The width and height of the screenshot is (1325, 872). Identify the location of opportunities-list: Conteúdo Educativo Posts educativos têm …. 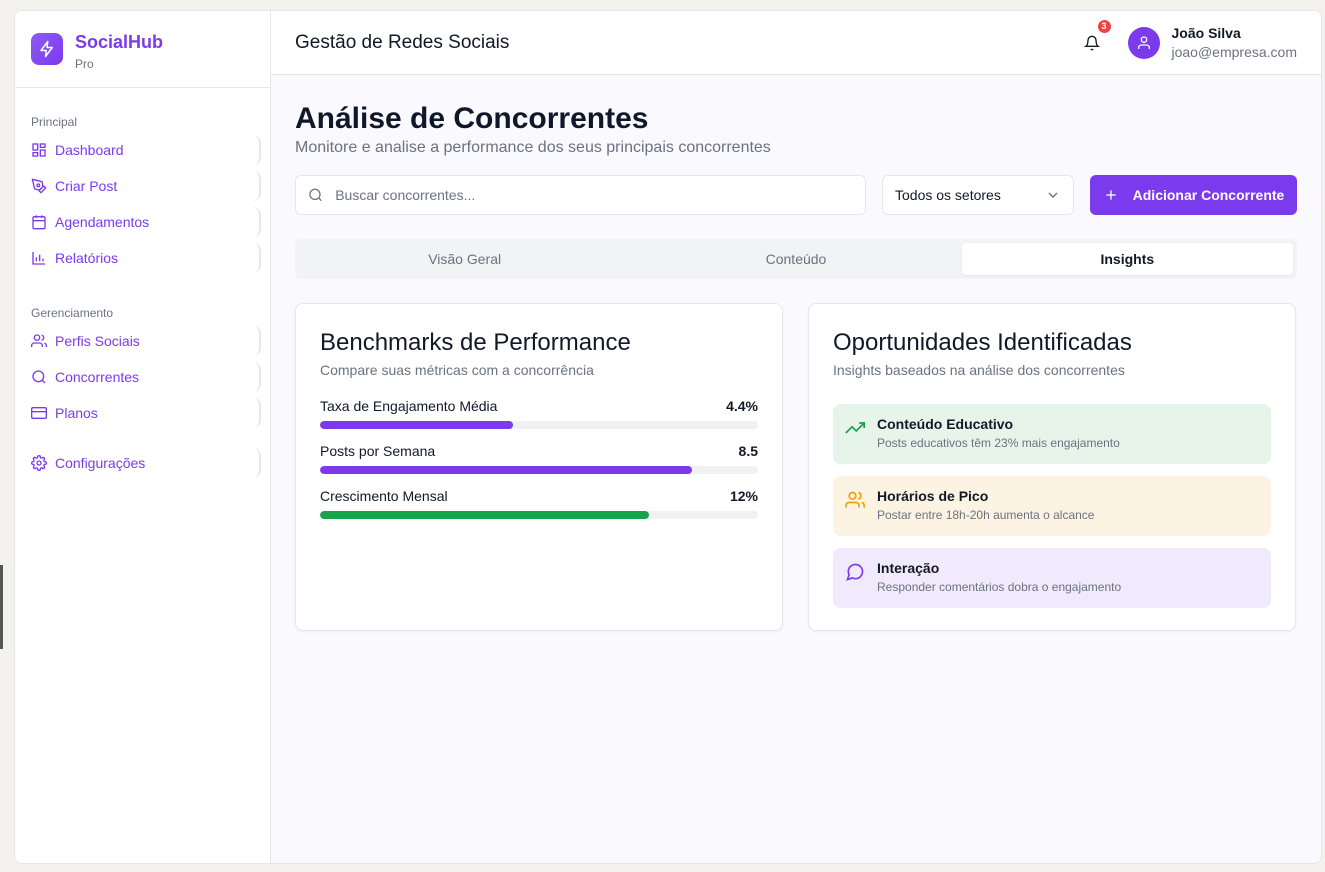
(1052, 506).